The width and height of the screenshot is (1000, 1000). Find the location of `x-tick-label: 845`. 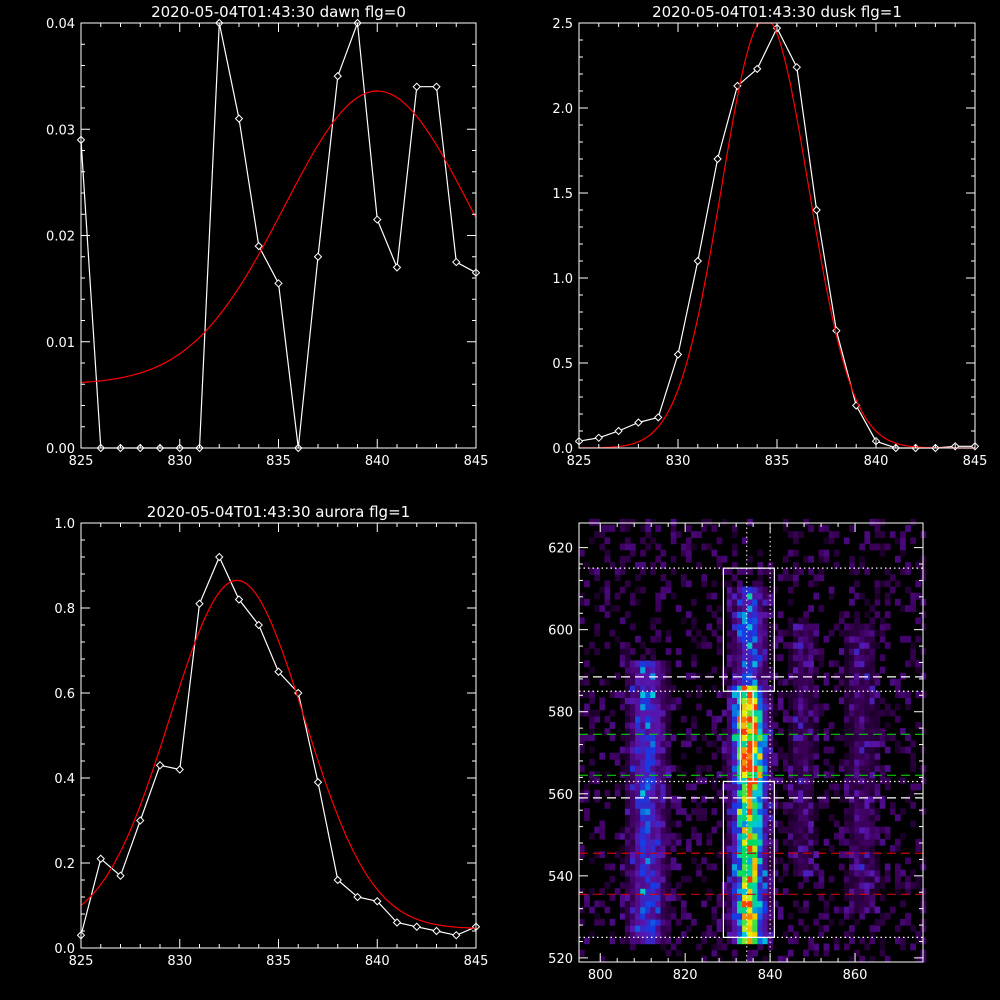

x-tick-label: 845 is located at coordinates (975, 461).